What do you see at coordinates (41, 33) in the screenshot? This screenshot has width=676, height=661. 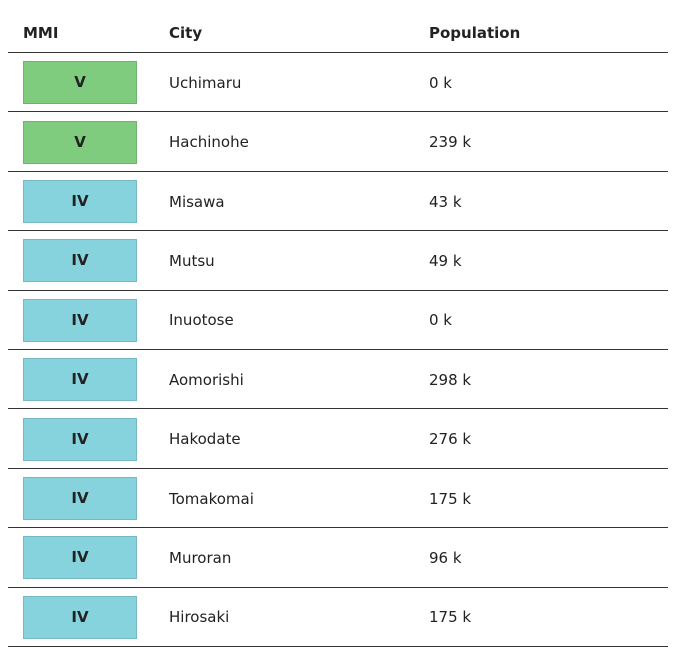 I see `column-header: MMI` at bounding box center [41, 33].